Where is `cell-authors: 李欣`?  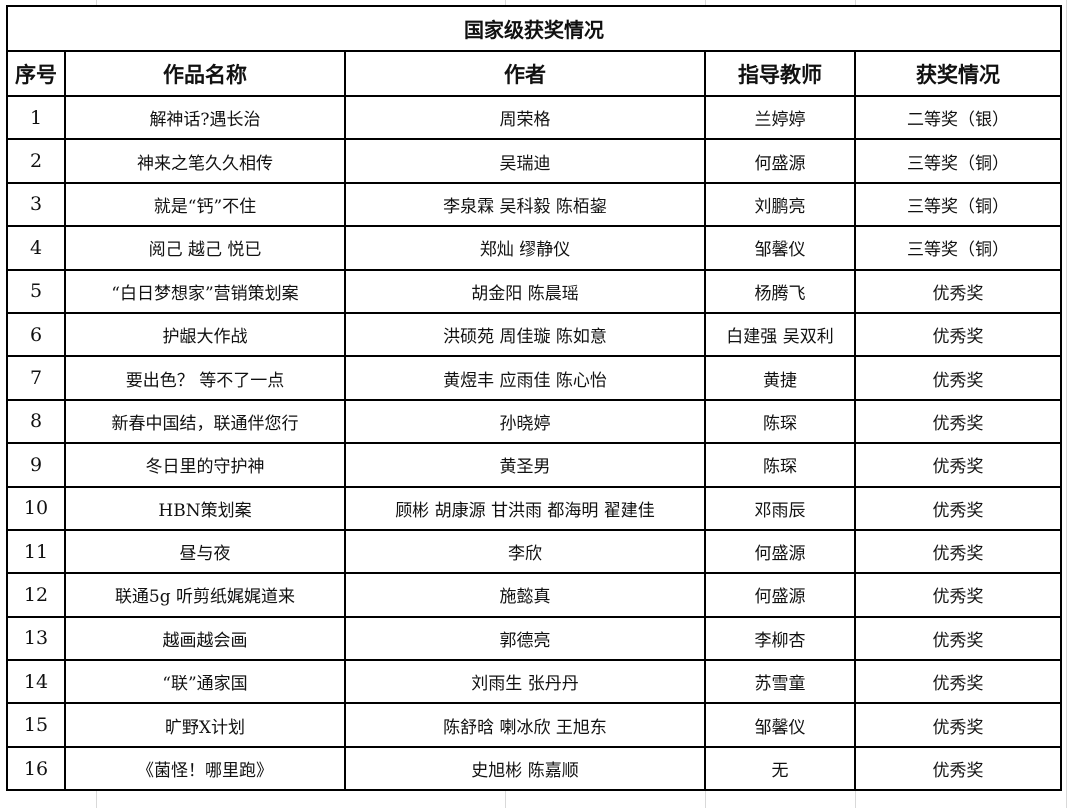
cell-authors: 李欣 is located at coordinates (525, 551).